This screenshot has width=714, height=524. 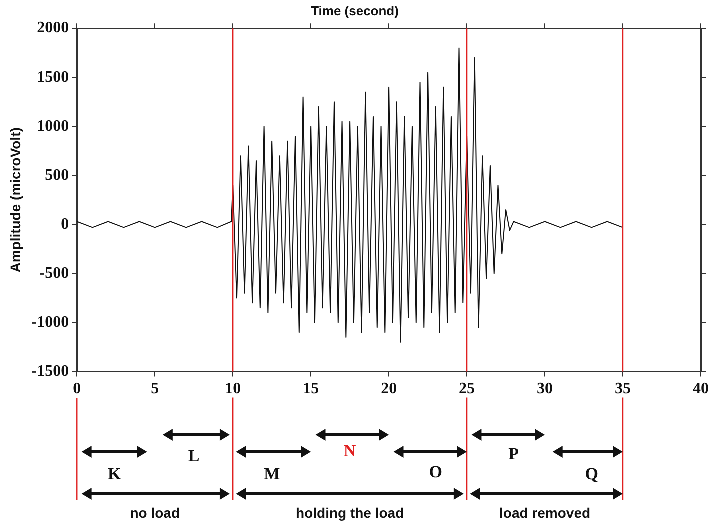 I want to click on text: P, so click(x=514, y=454).